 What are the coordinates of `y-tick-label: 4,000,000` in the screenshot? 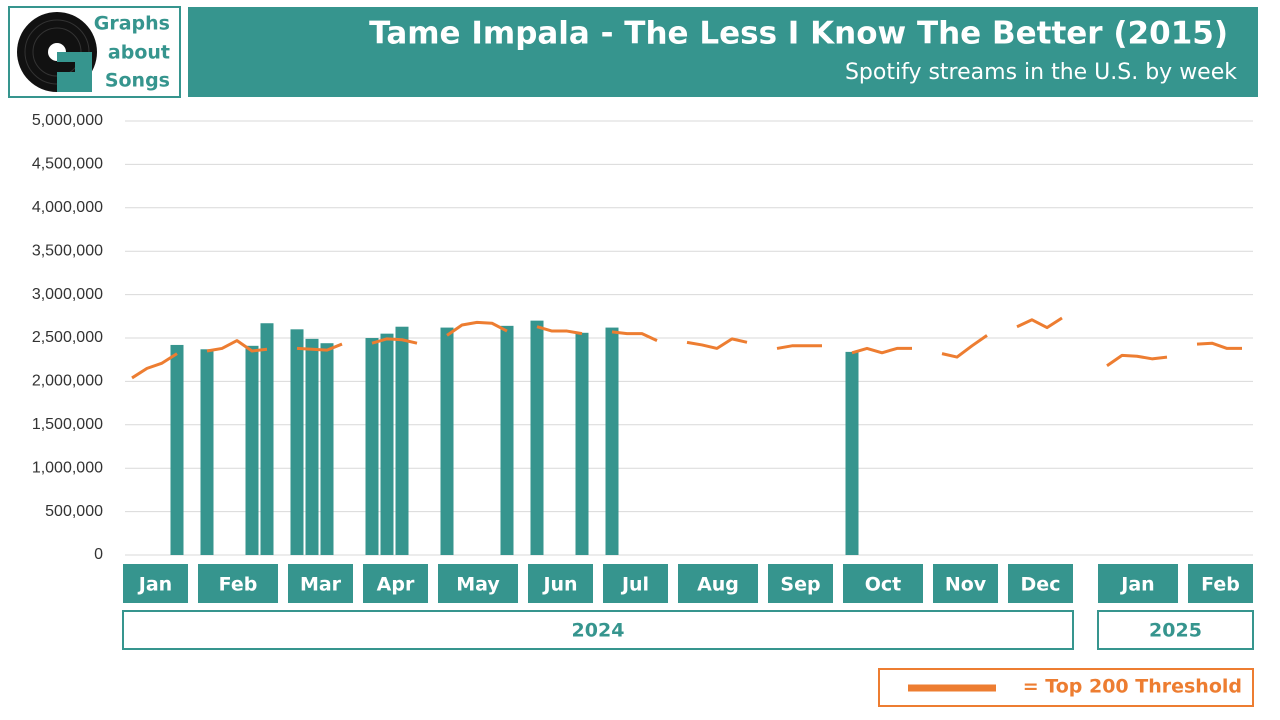 It's located at (67, 207).